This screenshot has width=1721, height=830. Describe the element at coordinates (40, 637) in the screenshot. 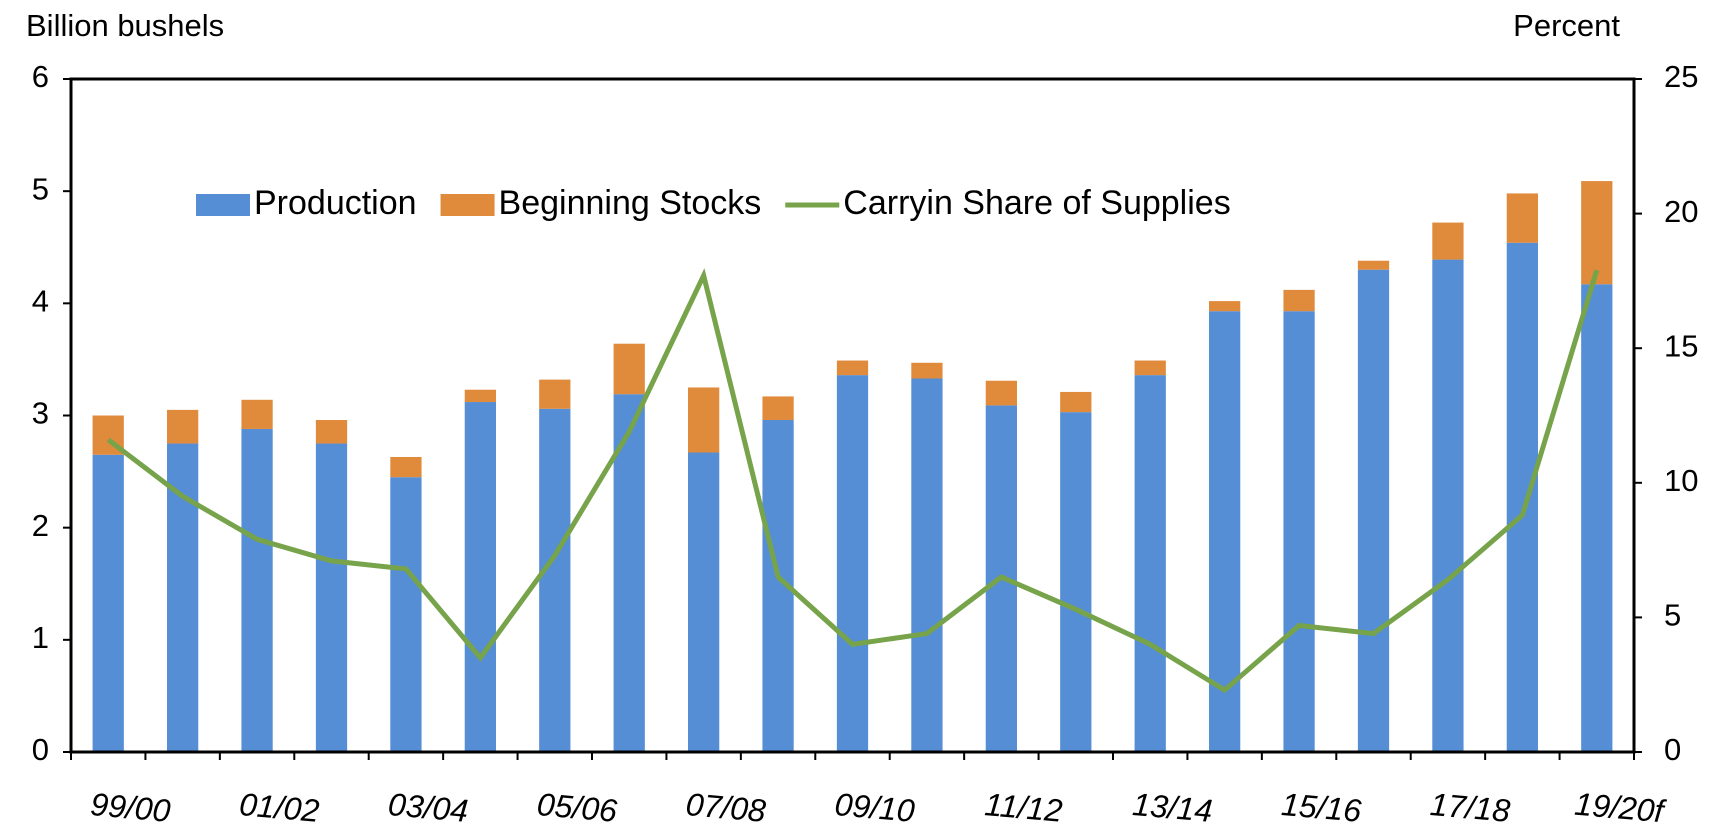

I see `y-tick-label: 1` at that location.